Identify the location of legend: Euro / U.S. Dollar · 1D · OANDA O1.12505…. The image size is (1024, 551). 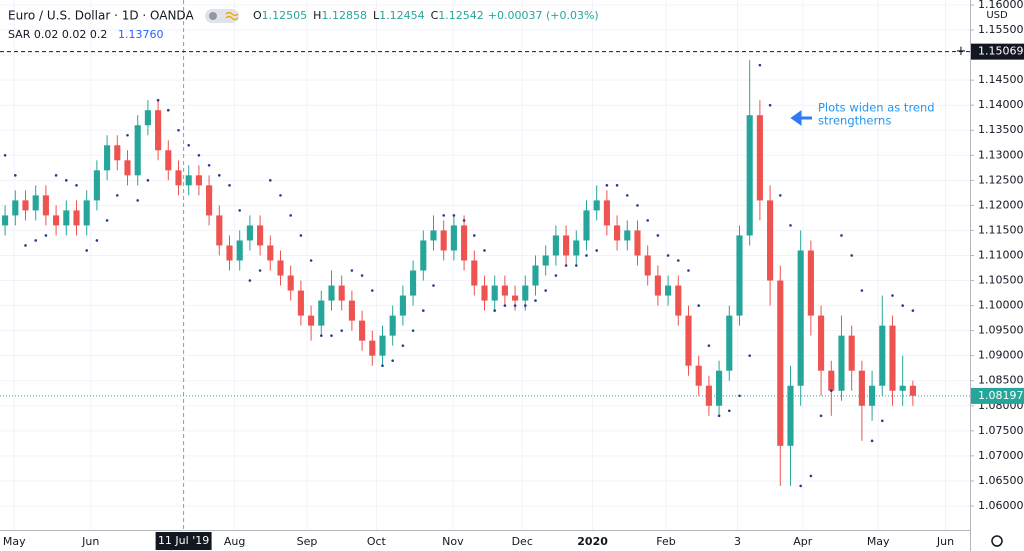
(303, 25).